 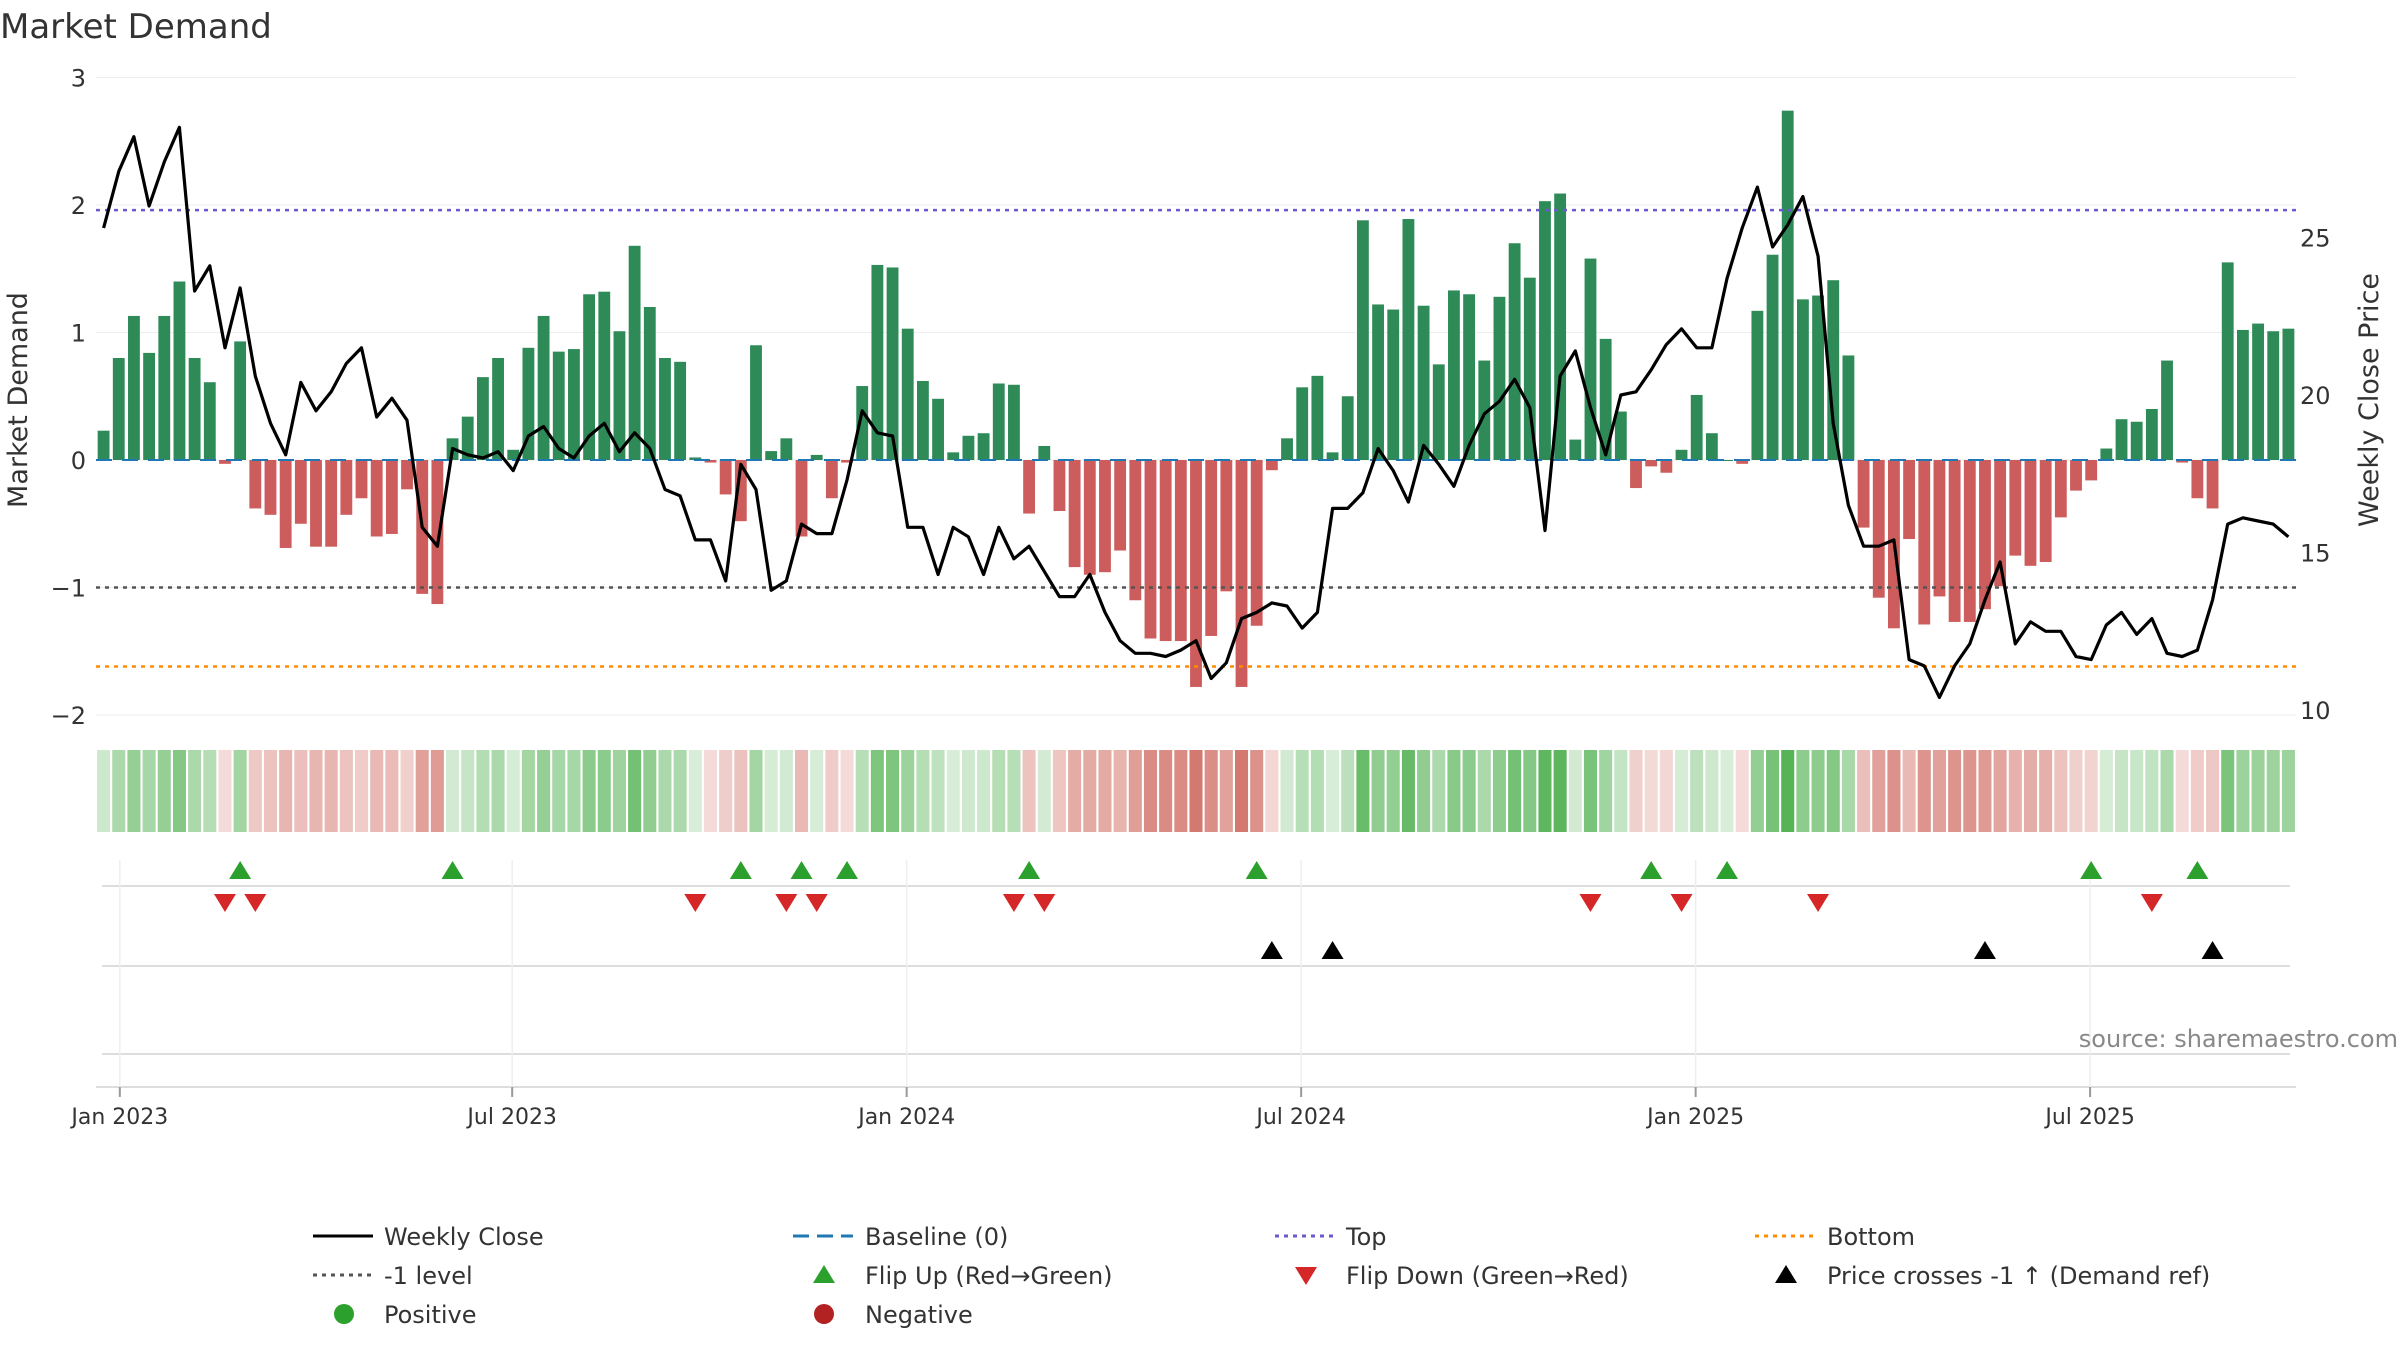 I want to click on legend-close-label: Weekly Close, so click(x=464, y=1237).